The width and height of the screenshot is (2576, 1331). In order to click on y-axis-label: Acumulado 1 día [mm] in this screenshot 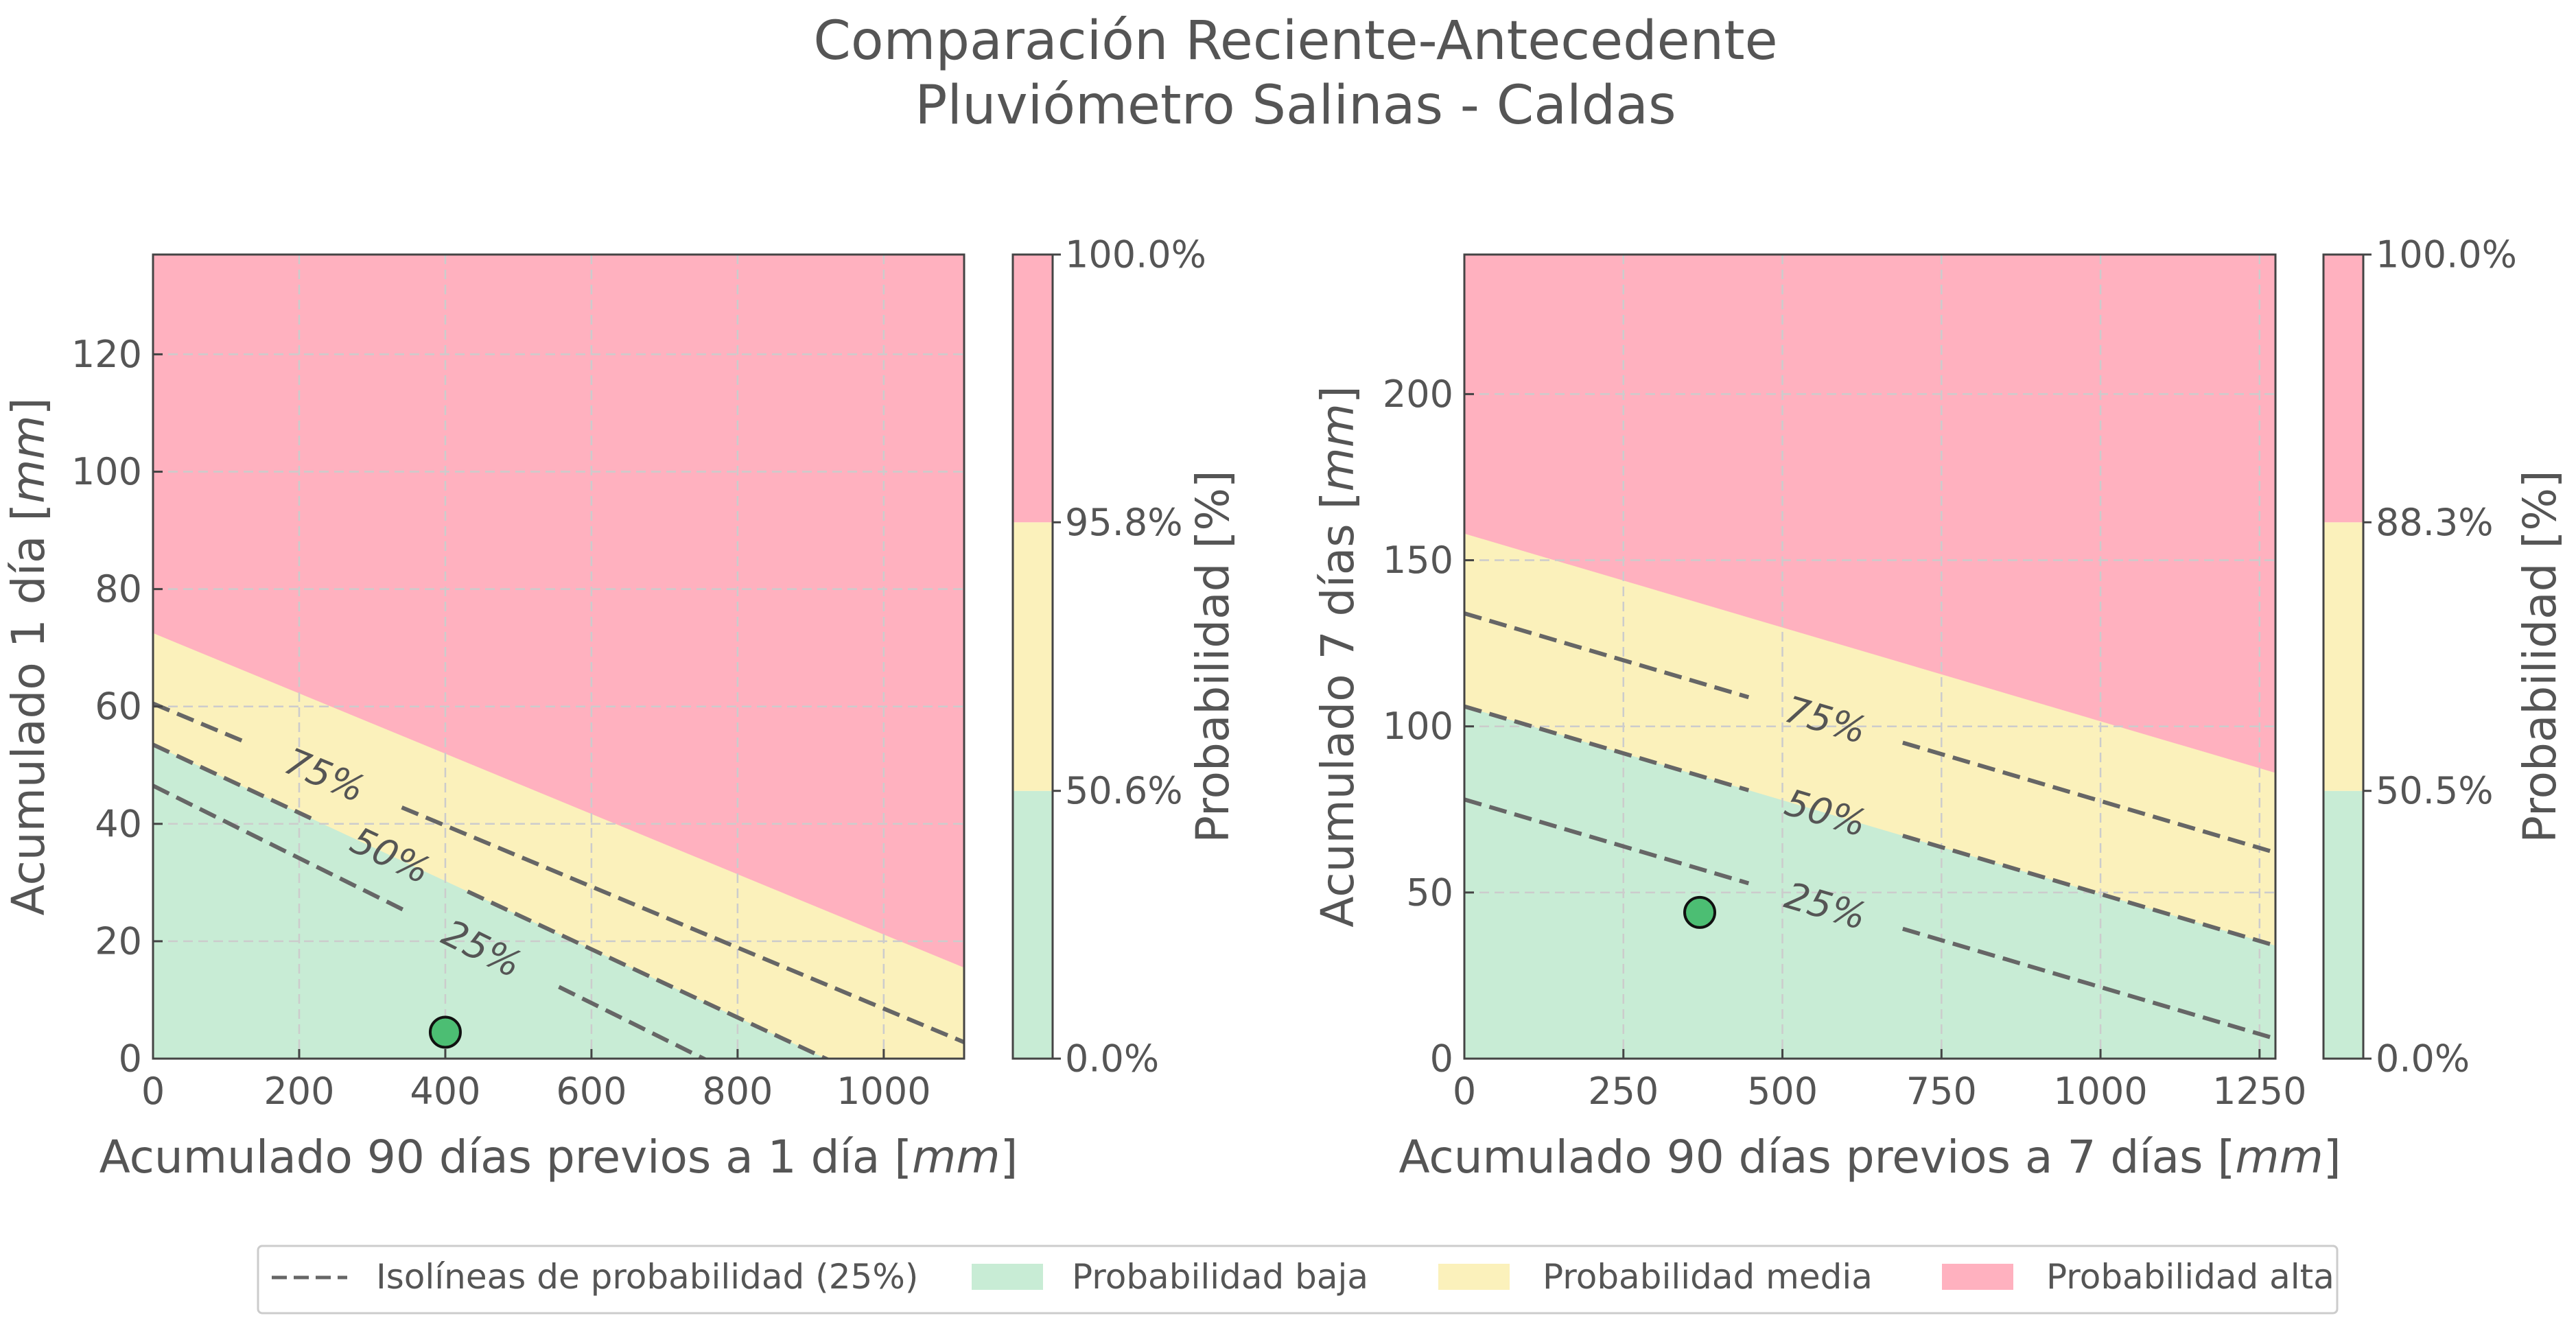, I will do `click(28, 657)`.